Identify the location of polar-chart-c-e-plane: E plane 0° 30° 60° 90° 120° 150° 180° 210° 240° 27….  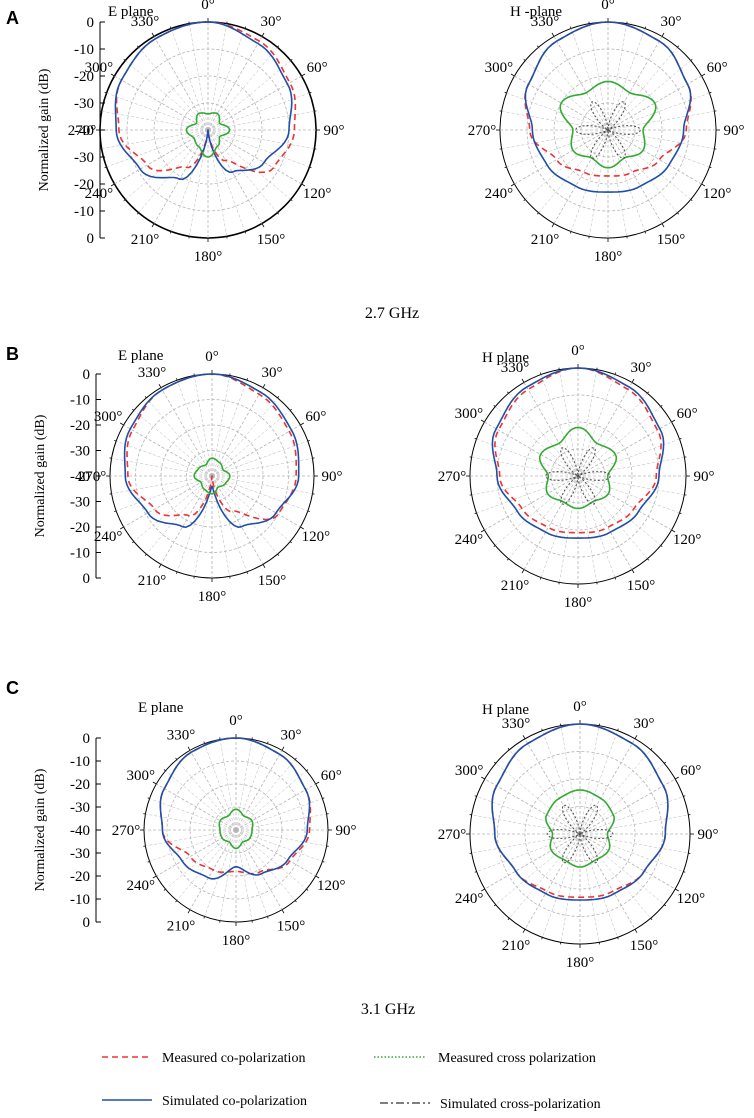
(195, 824).